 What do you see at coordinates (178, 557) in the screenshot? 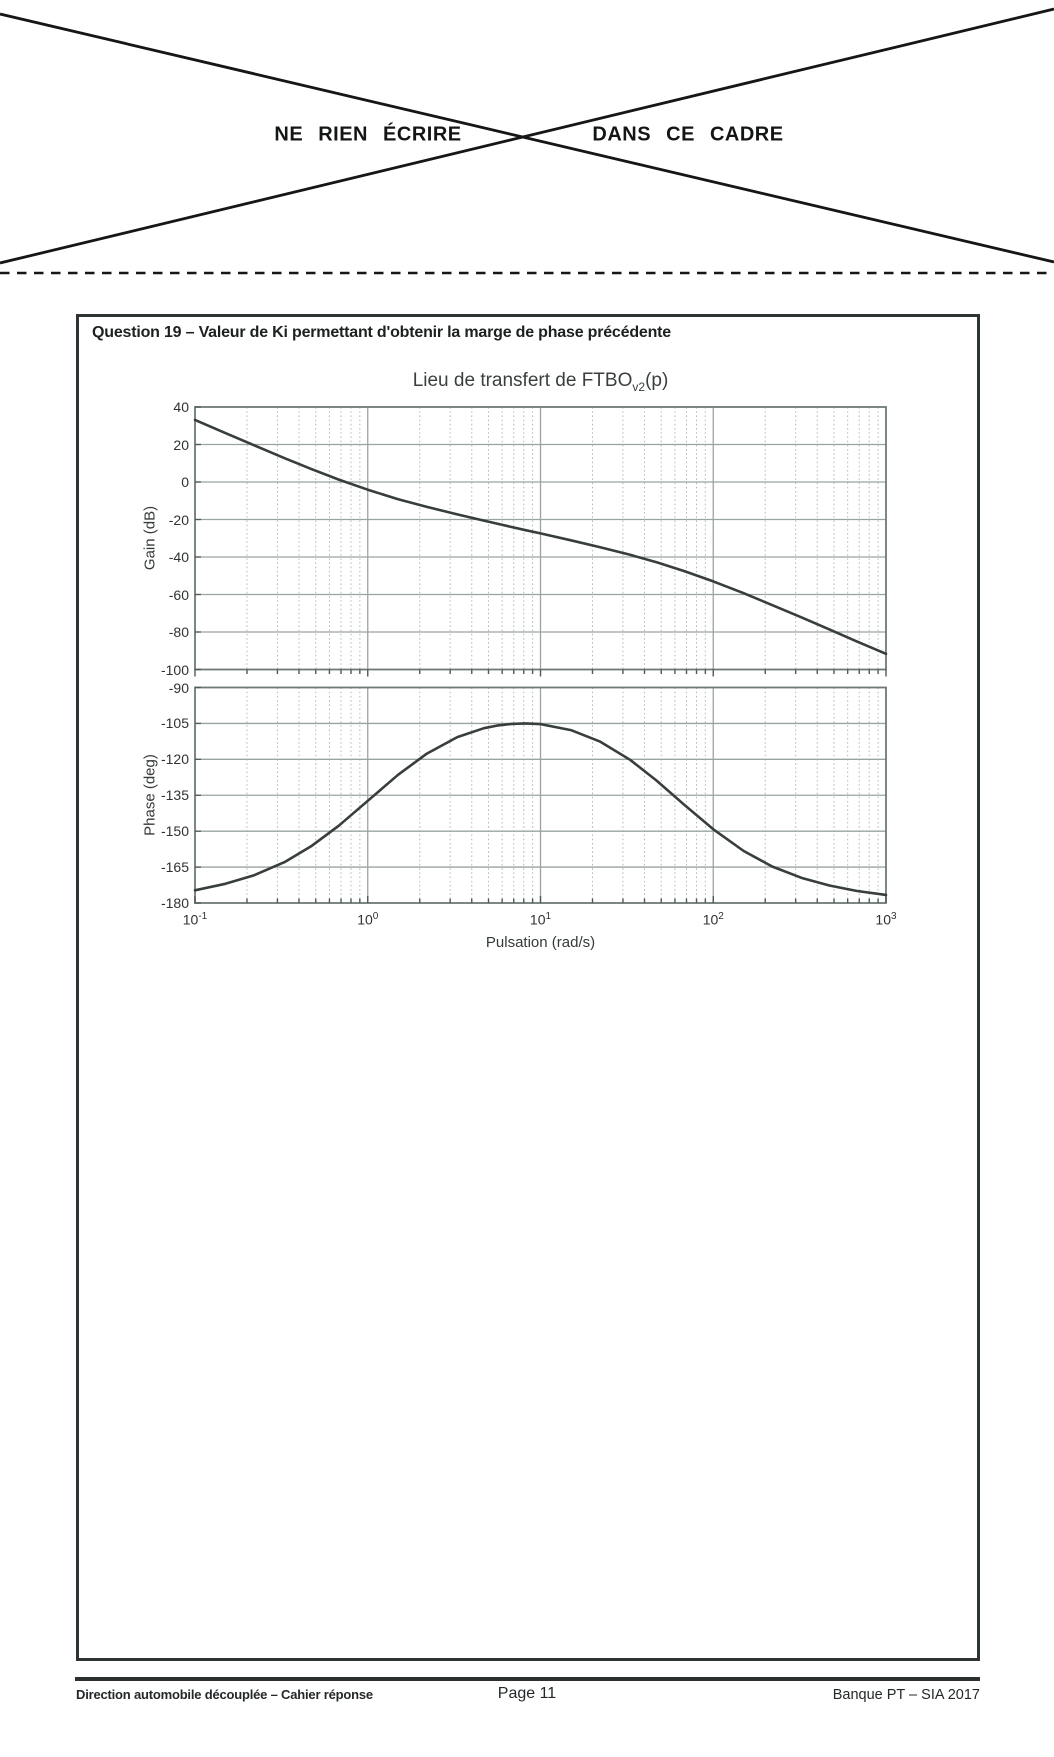
I see `gain-ytick-label: -40` at bounding box center [178, 557].